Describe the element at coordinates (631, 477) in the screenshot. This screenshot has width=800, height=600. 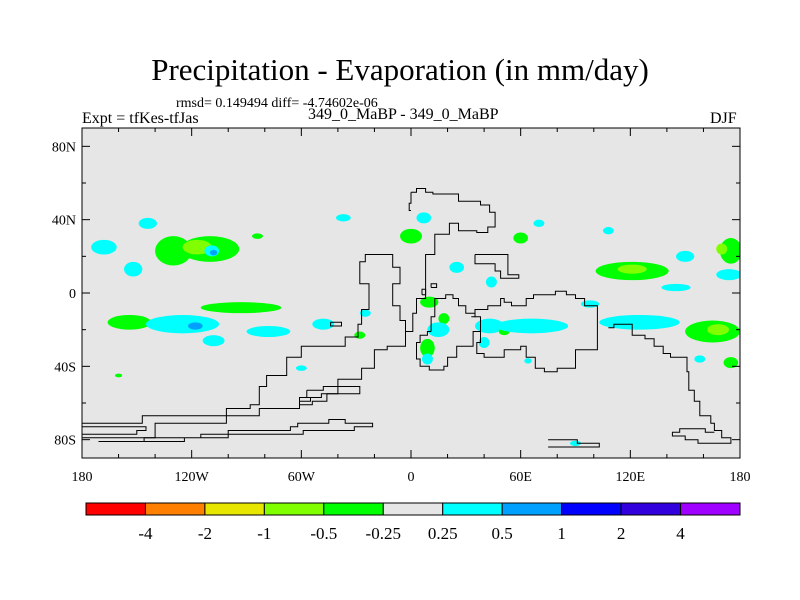
I see `x-tick-label-5: 120E` at that location.